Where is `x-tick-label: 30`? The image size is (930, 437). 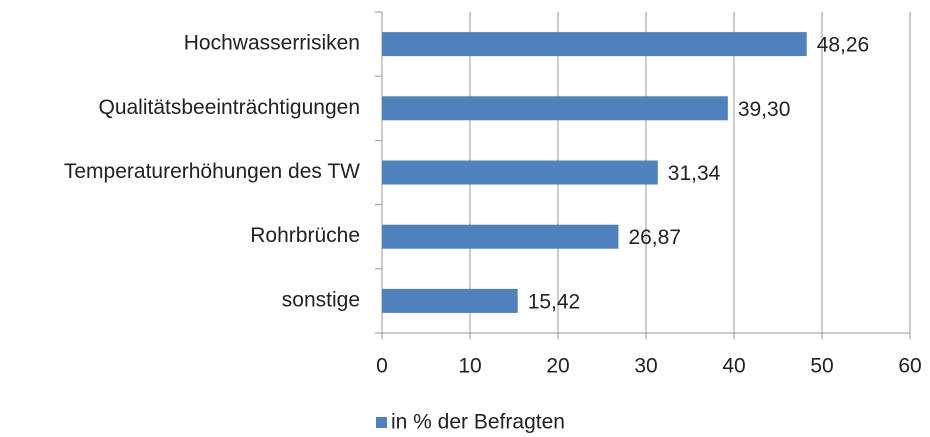 x-tick-label: 30 is located at coordinates (645, 366).